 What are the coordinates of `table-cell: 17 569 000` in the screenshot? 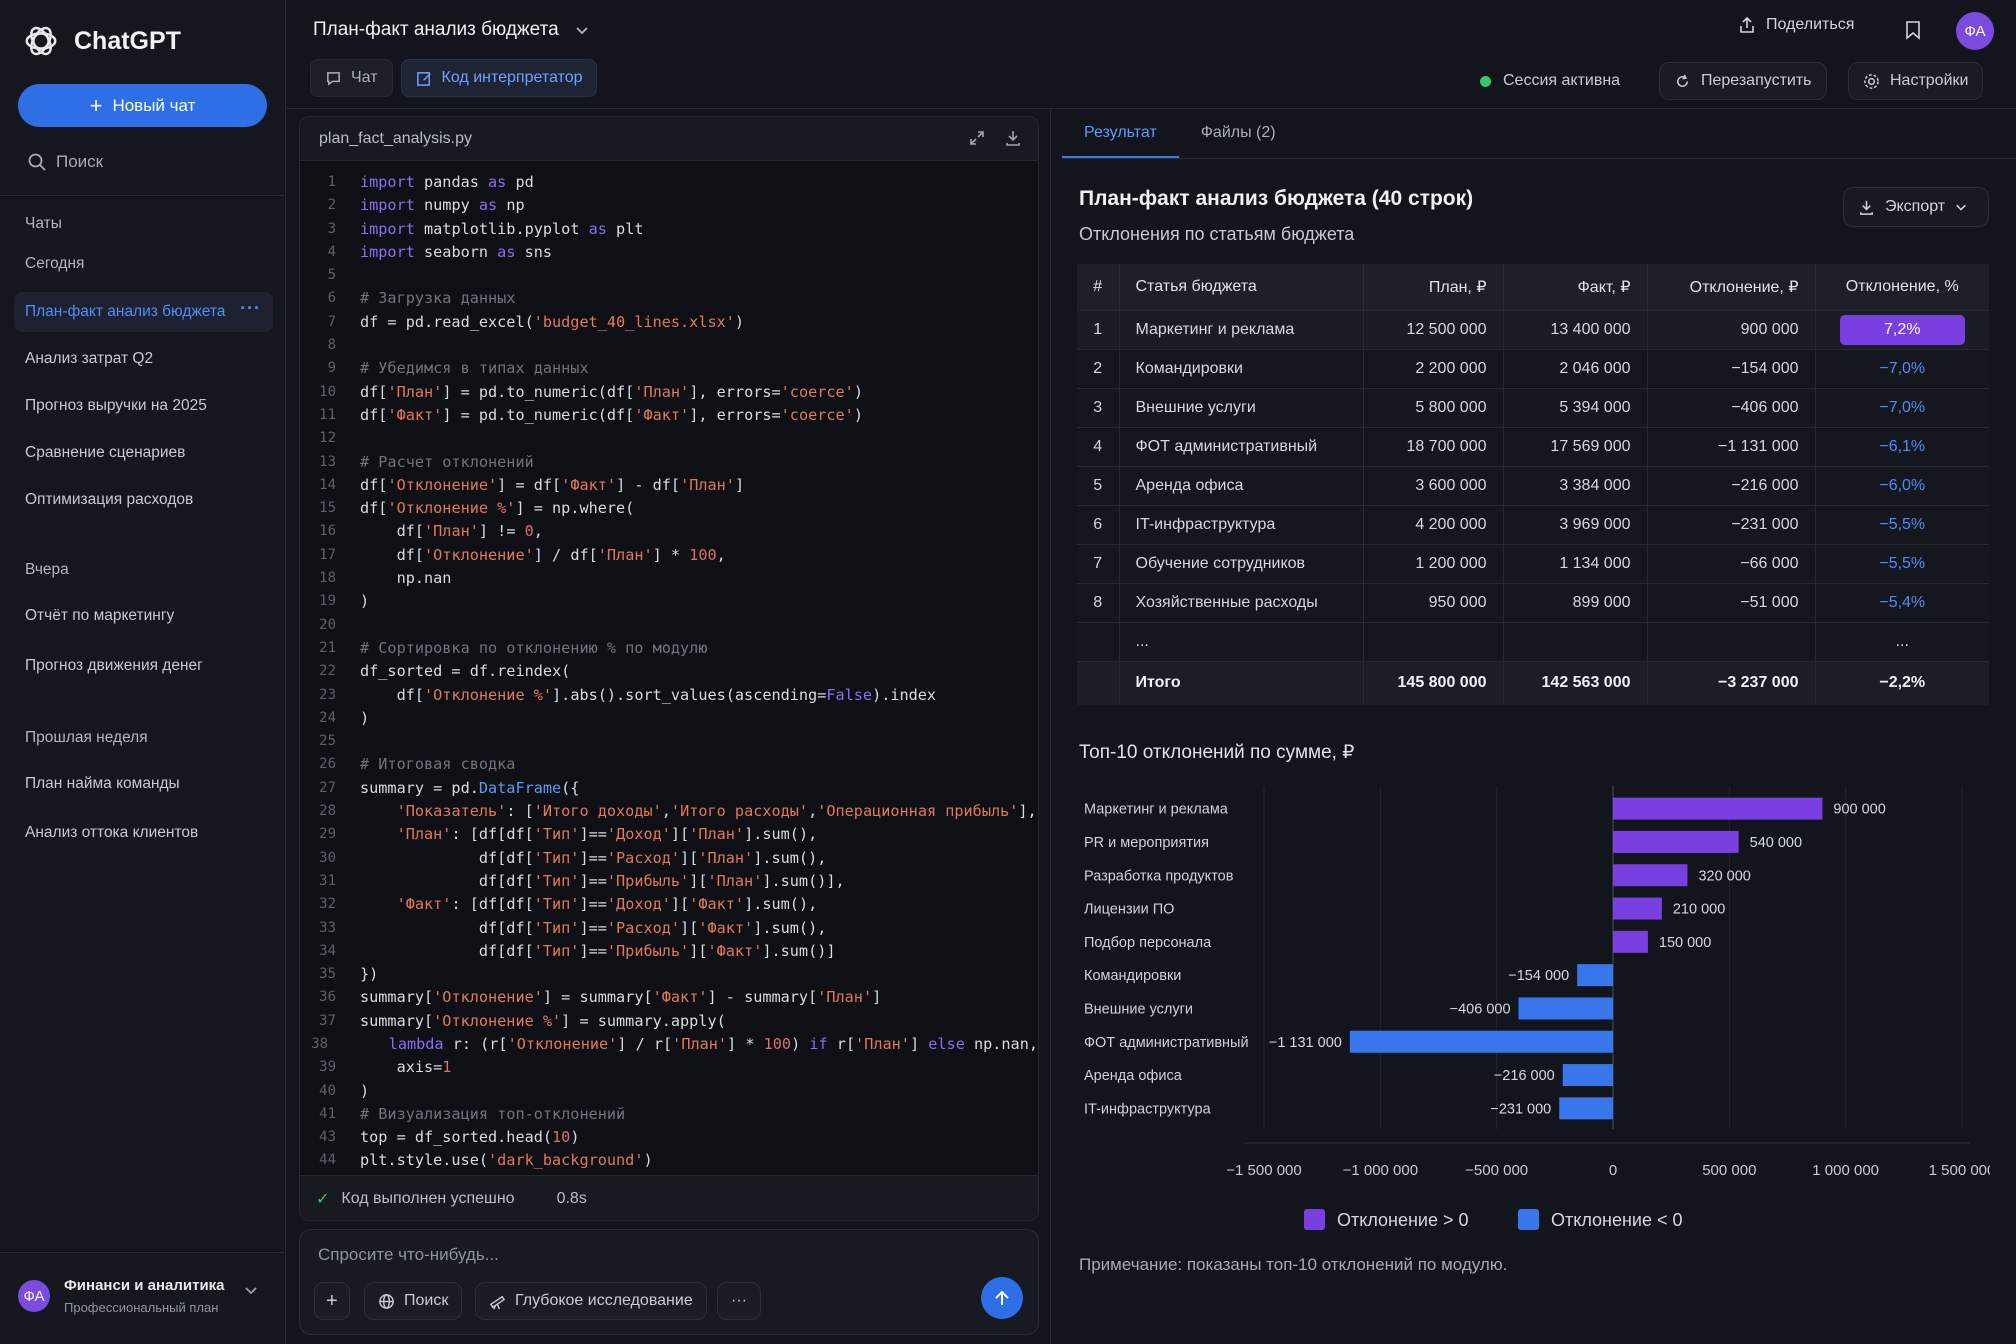 It's located at (1575, 446).